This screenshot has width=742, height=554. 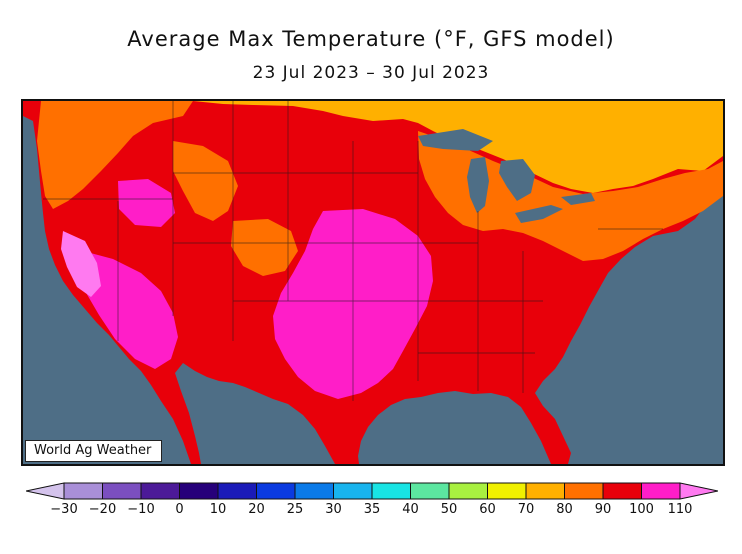 What do you see at coordinates (641, 509) in the screenshot?
I see `colorbar-tick-label: 100` at bounding box center [641, 509].